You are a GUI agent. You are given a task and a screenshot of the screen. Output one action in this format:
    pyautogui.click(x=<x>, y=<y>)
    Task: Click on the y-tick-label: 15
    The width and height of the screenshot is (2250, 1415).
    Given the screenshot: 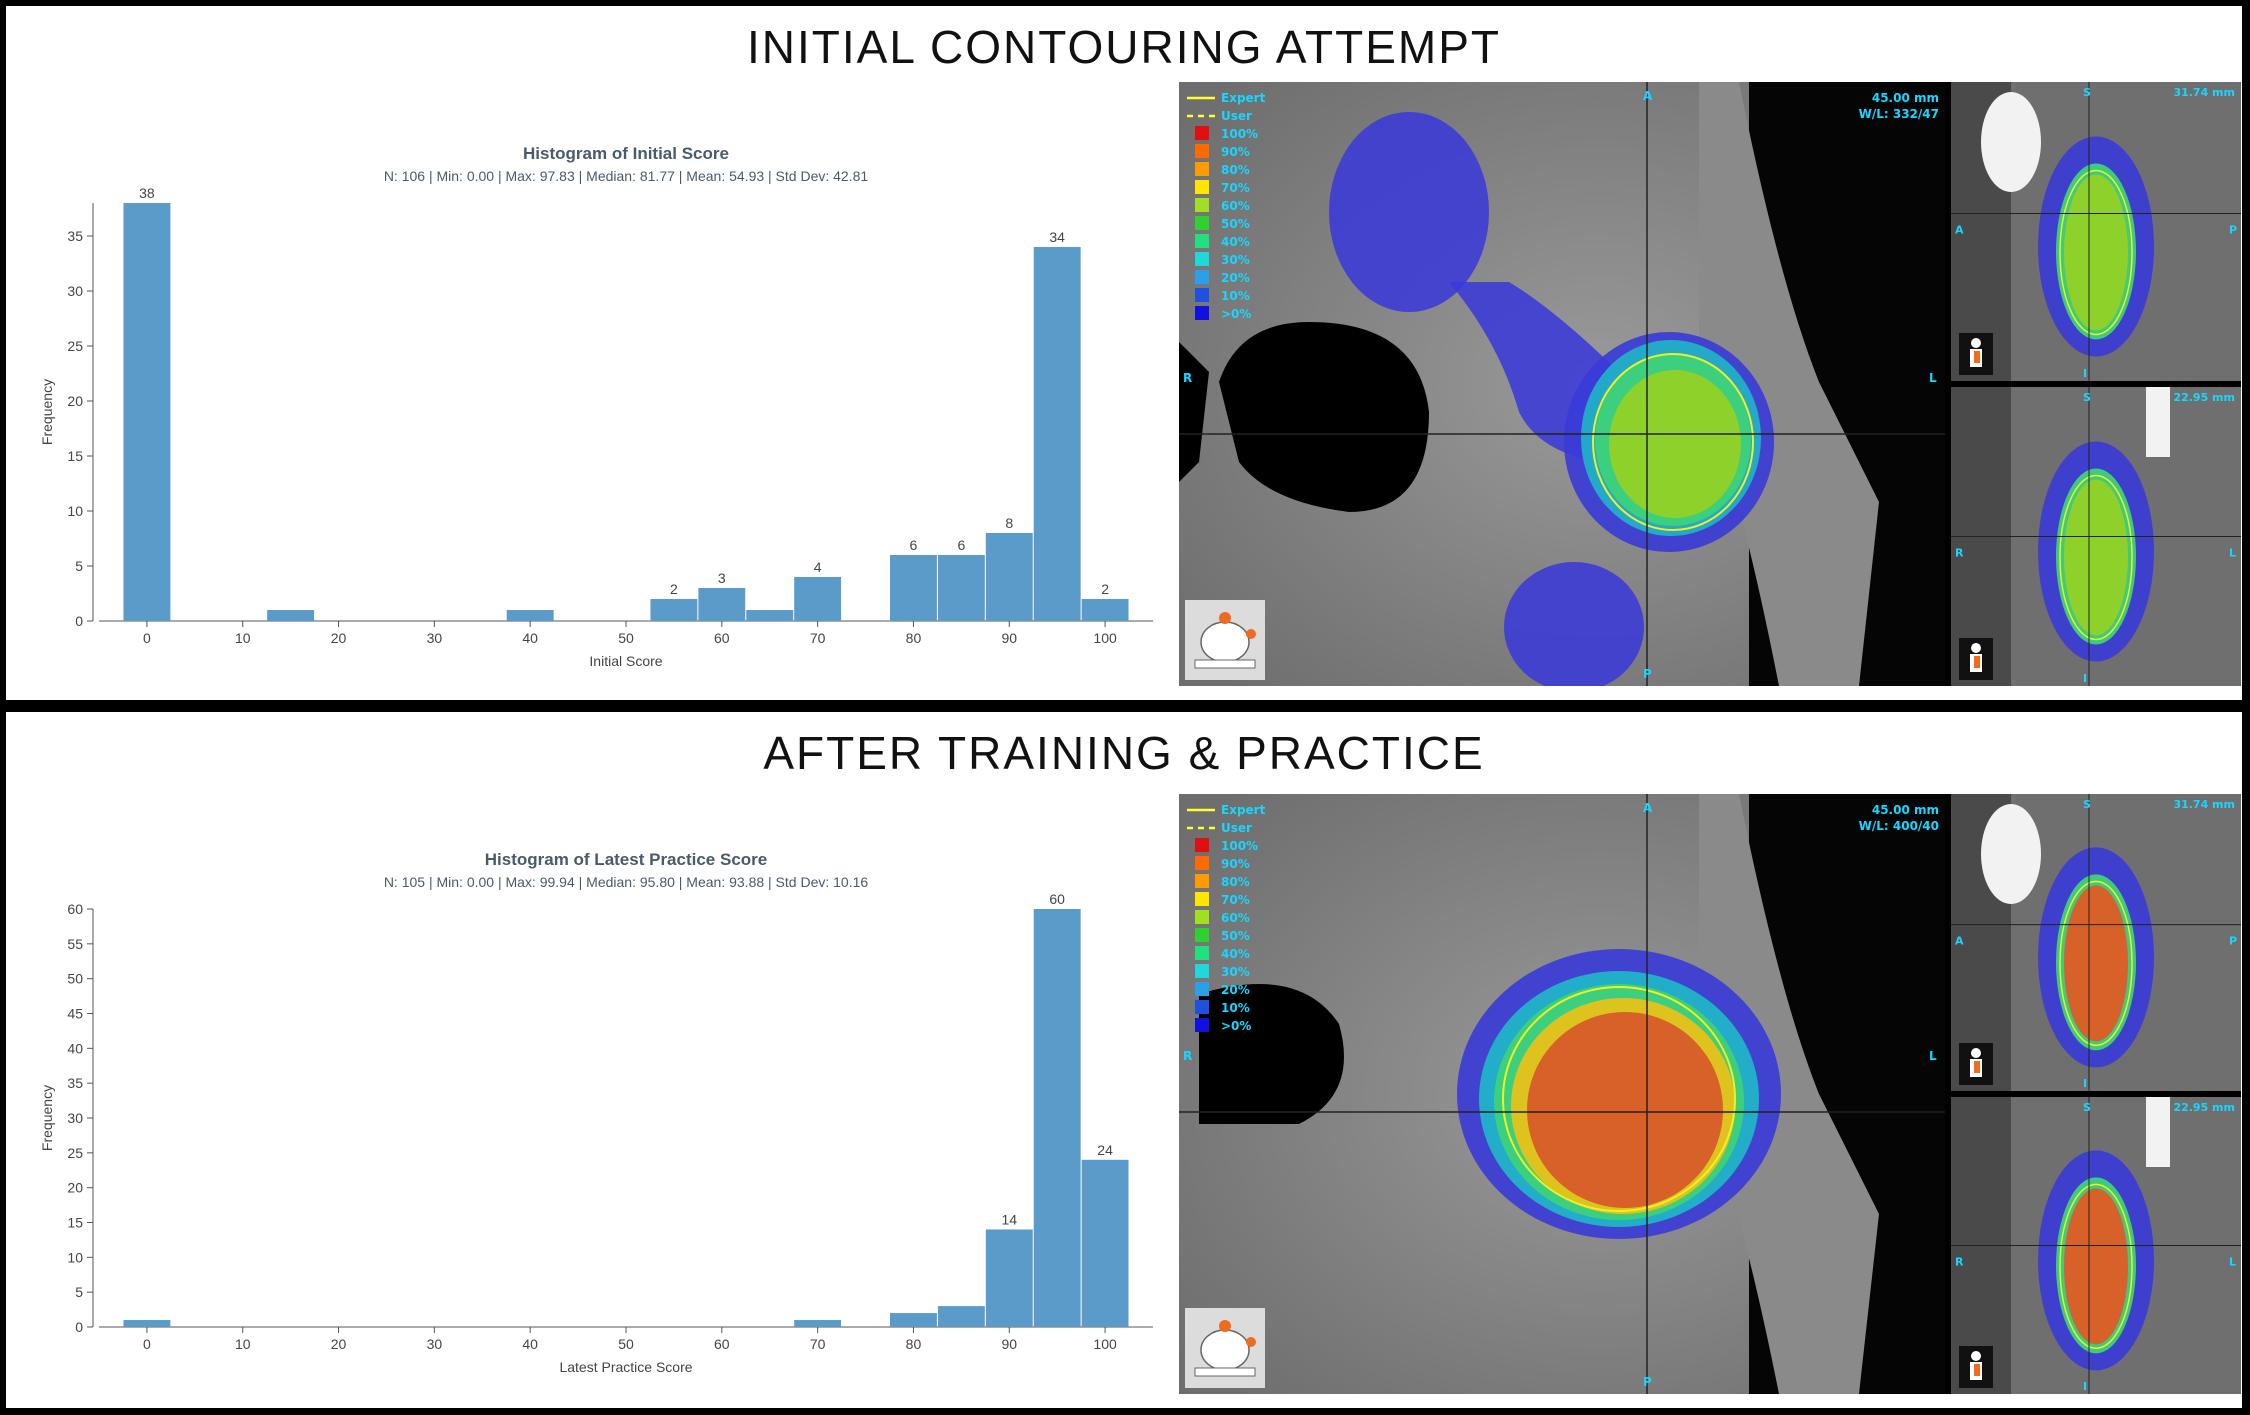 What is the action you would take?
    pyautogui.click(x=75, y=456)
    